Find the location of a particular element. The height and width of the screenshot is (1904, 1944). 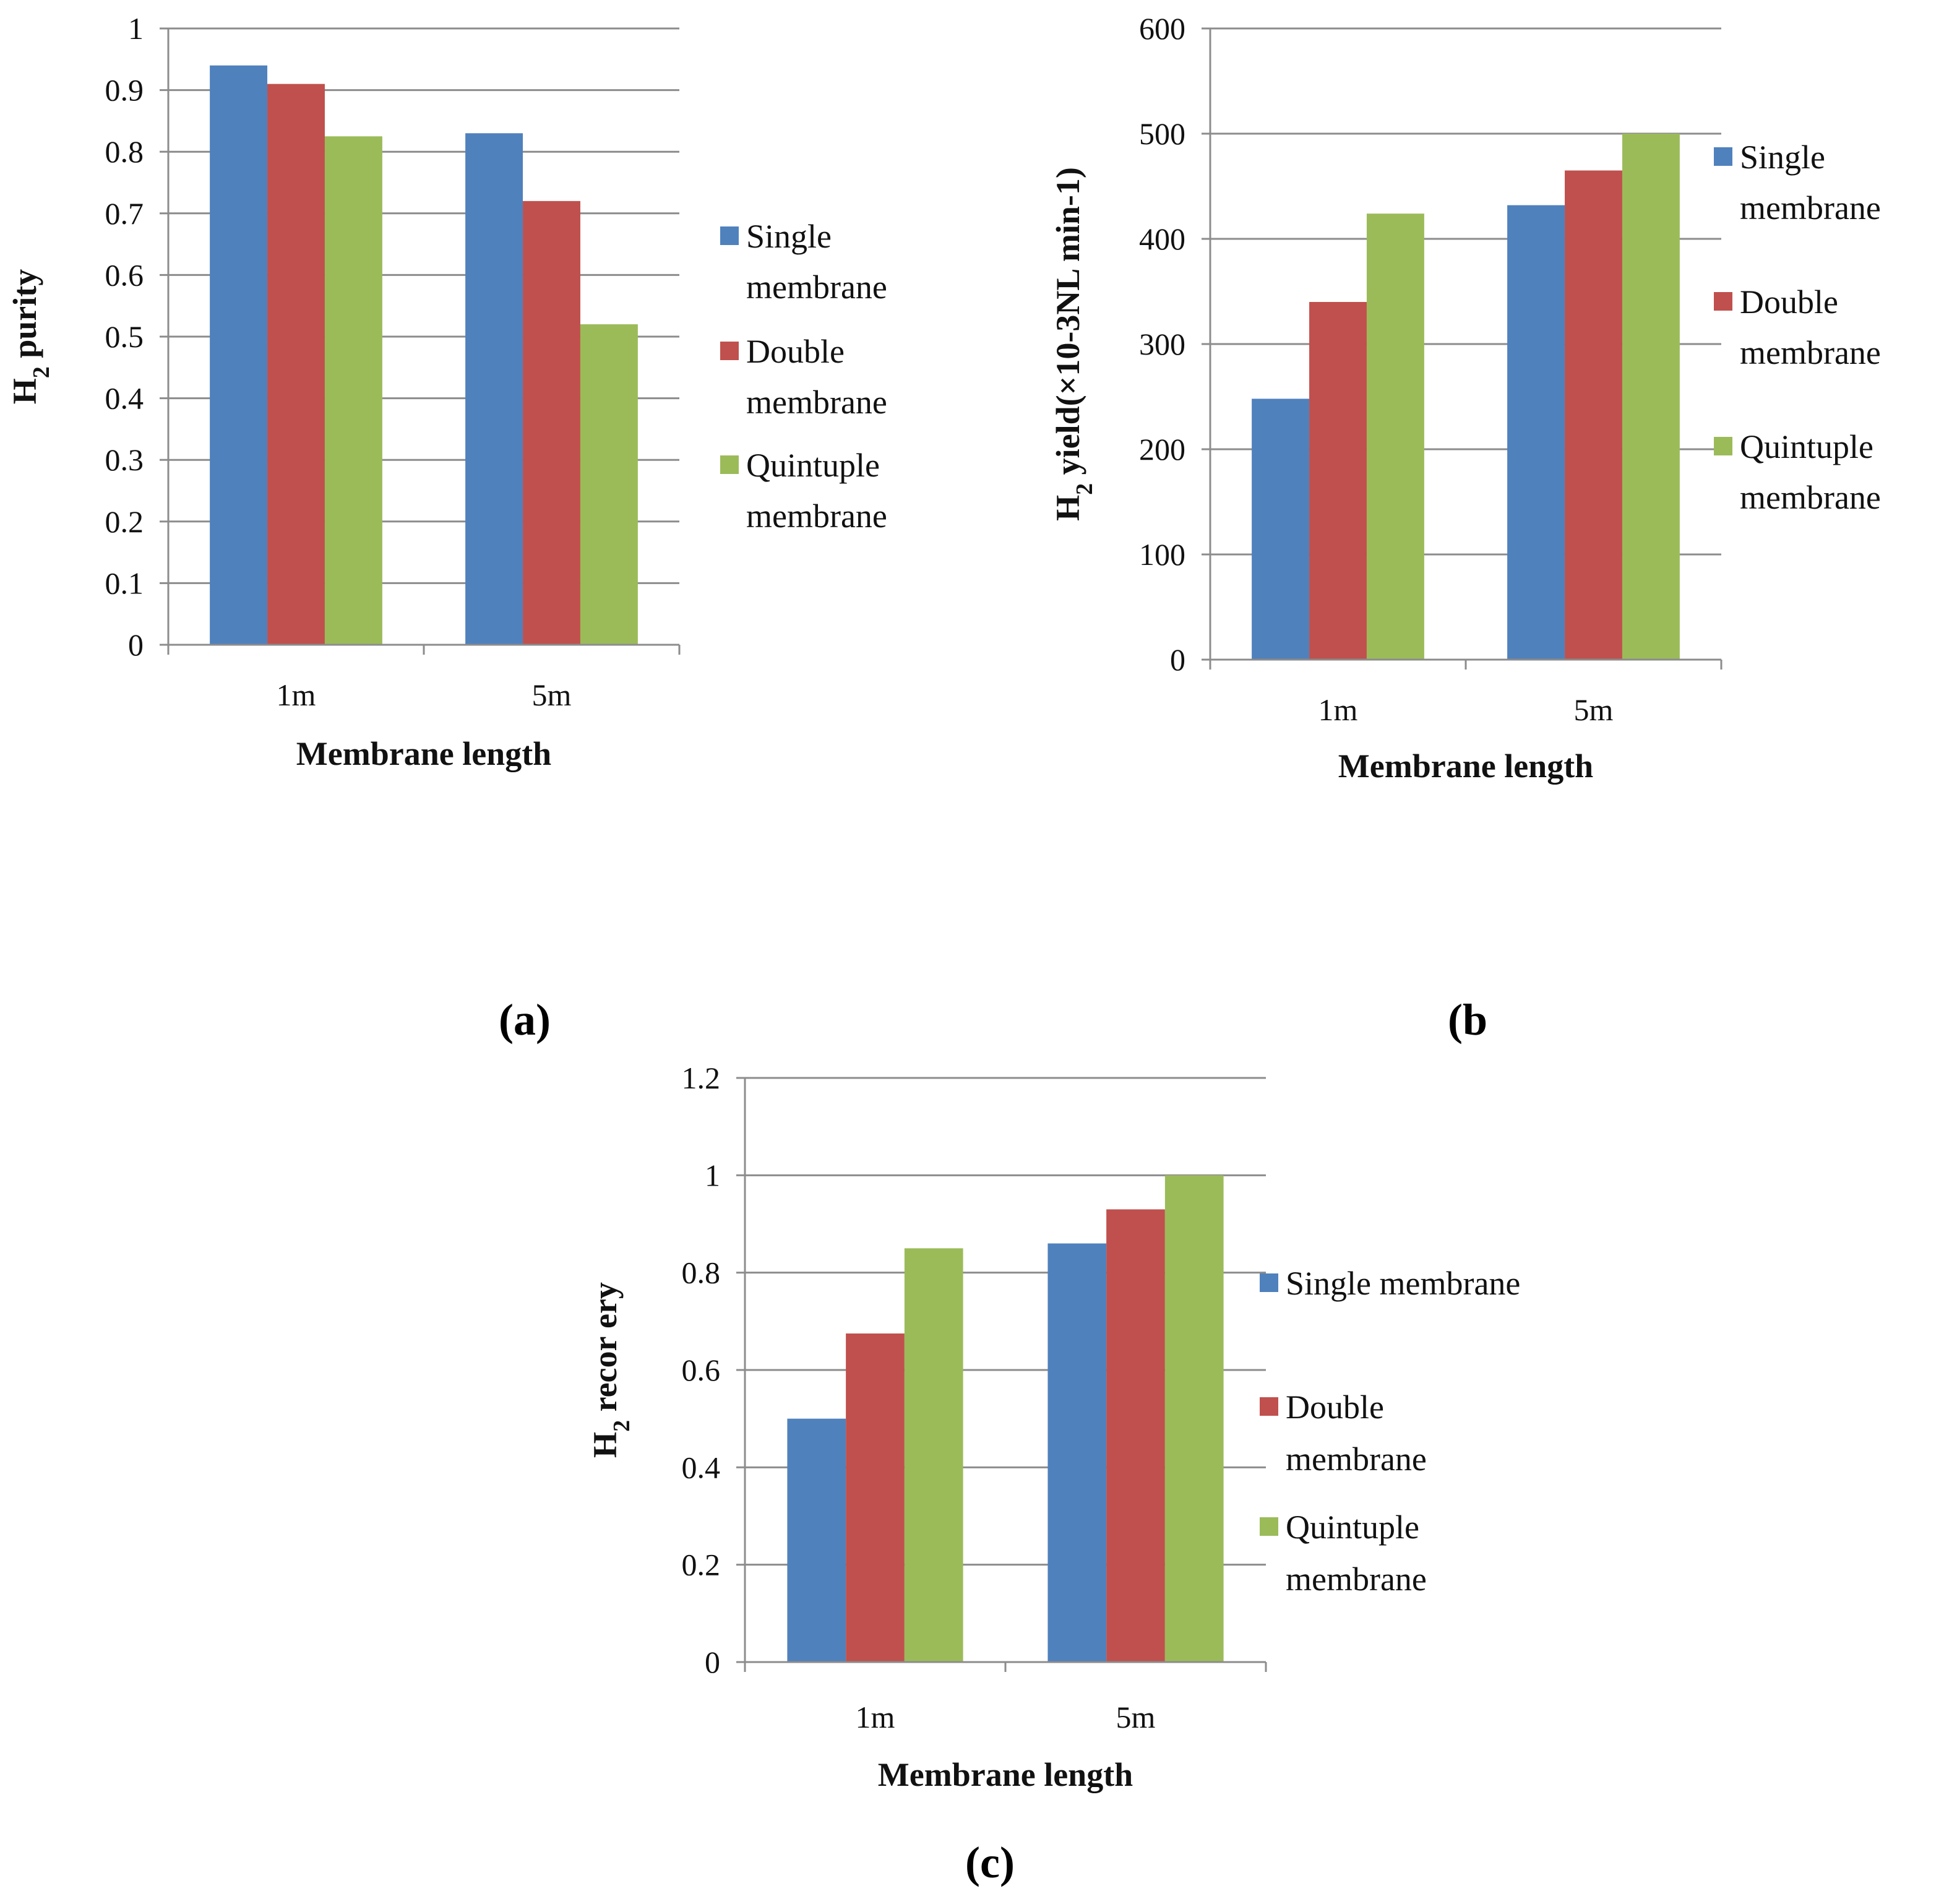

y-tick-label: 0.9 is located at coordinates (124, 90).